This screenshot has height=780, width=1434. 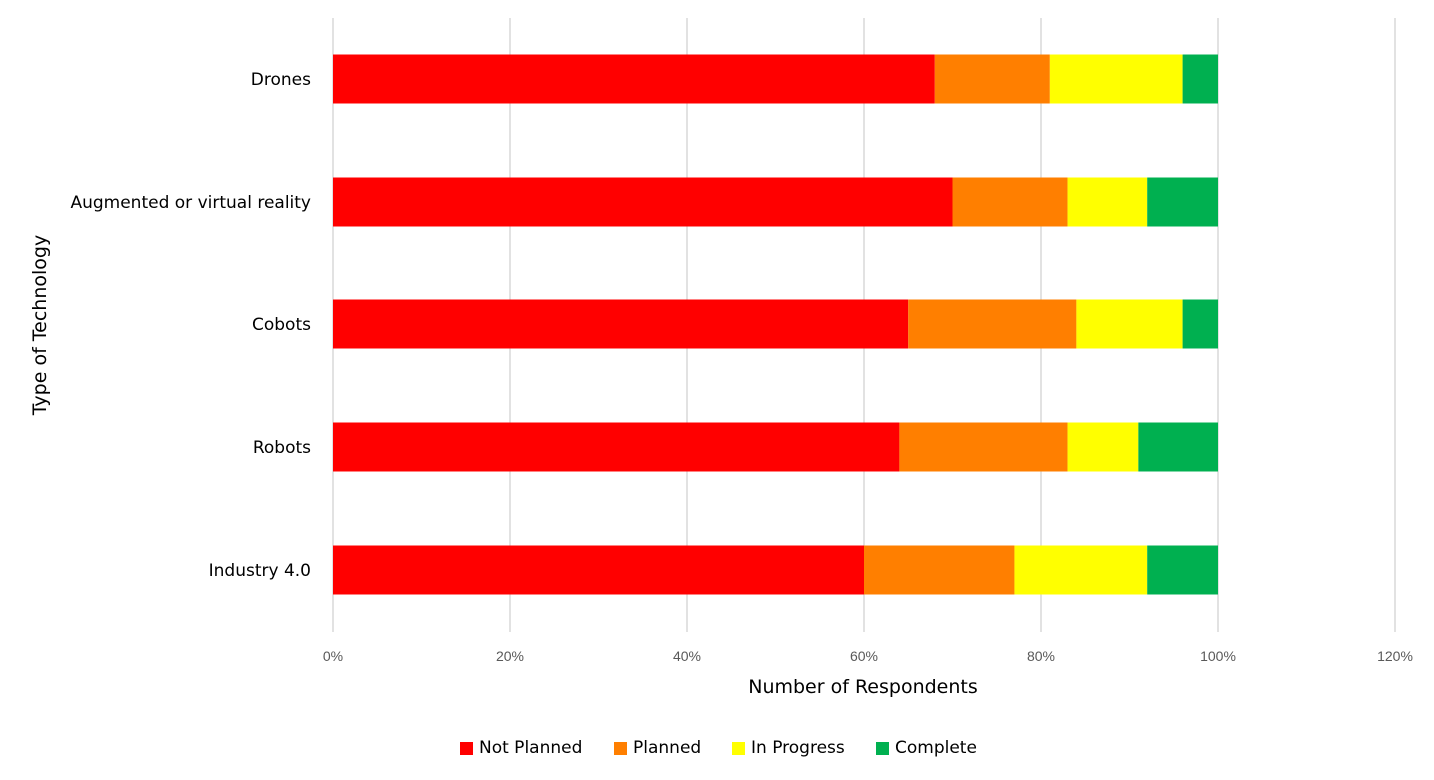 What do you see at coordinates (1041, 656) in the screenshot?
I see `x-tick-label: 80%` at bounding box center [1041, 656].